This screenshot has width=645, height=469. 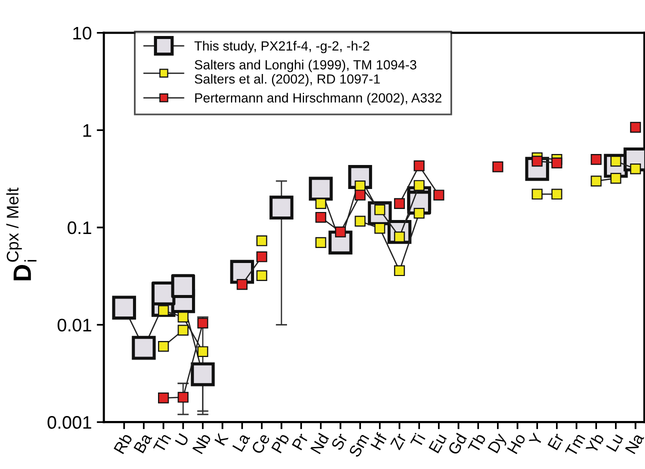 I want to click on x-tick-label: Hf, so click(x=379, y=441).